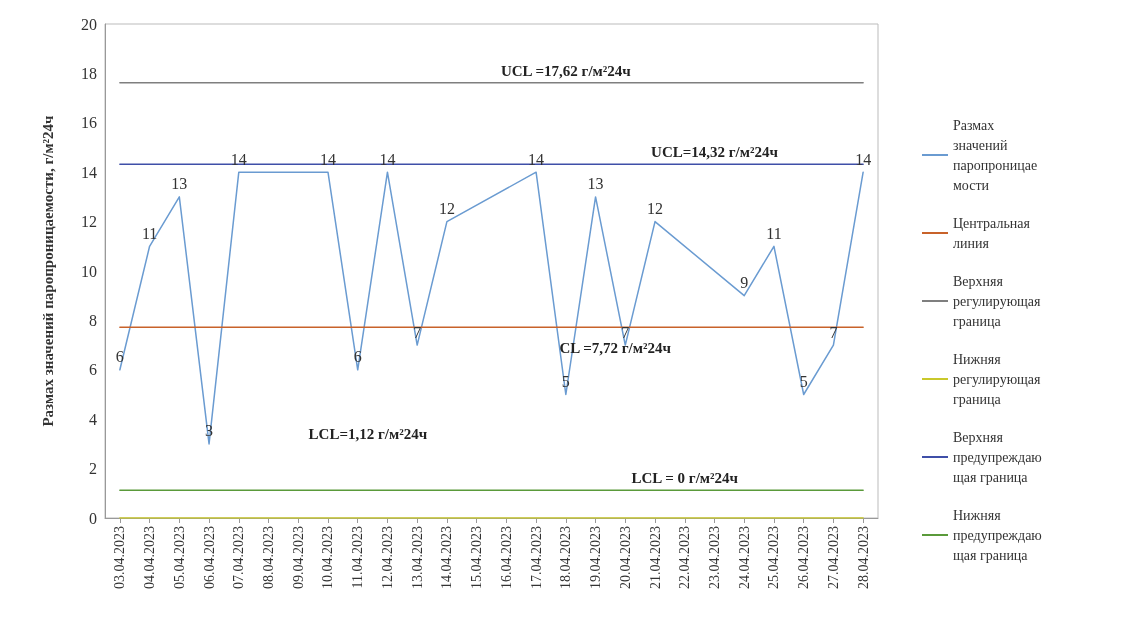  I want to click on x-tick-label: 08.04.2023, so click(269, 557).